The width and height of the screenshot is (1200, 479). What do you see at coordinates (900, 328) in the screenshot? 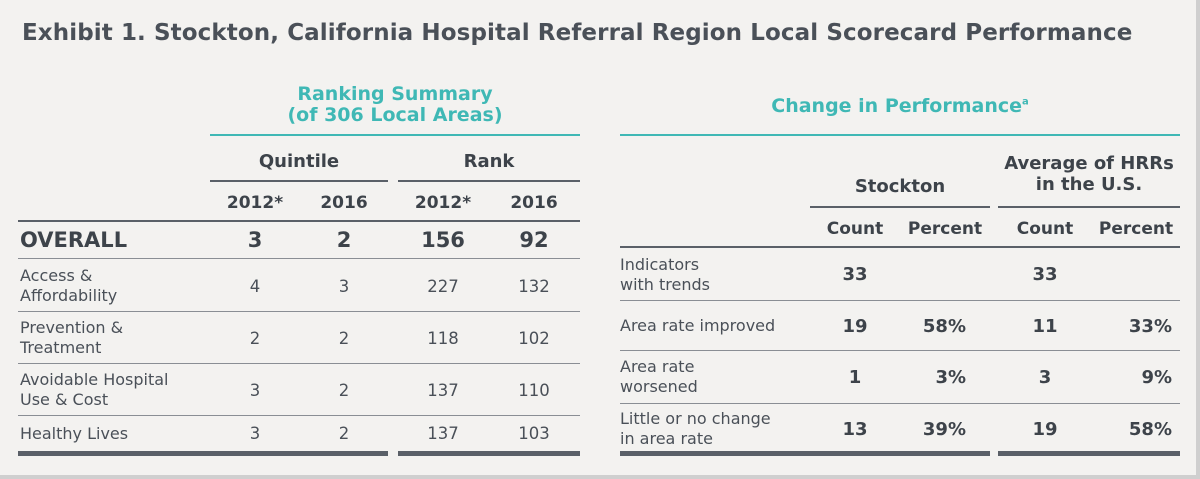
I see `change-row-improved: Area rate improved 19 58% 11 33%` at bounding box center [900, 328].